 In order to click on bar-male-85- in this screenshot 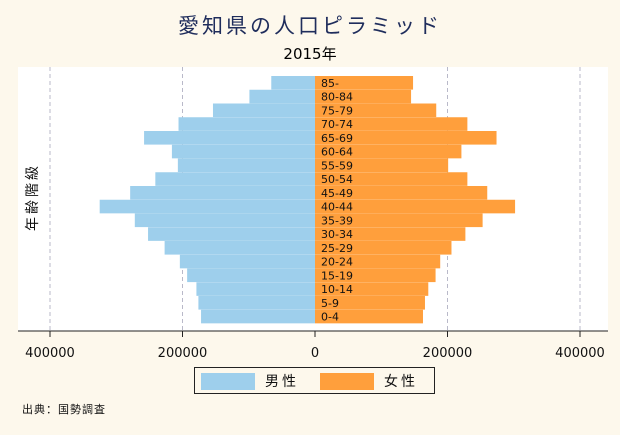, I will do `click(293, 83)`.